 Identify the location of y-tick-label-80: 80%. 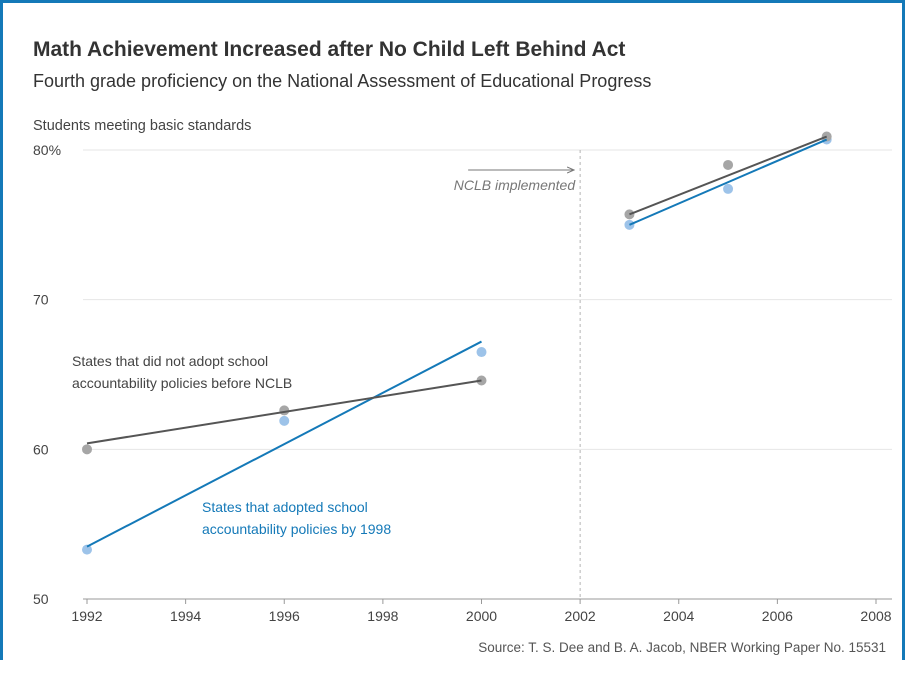
(47, 150).